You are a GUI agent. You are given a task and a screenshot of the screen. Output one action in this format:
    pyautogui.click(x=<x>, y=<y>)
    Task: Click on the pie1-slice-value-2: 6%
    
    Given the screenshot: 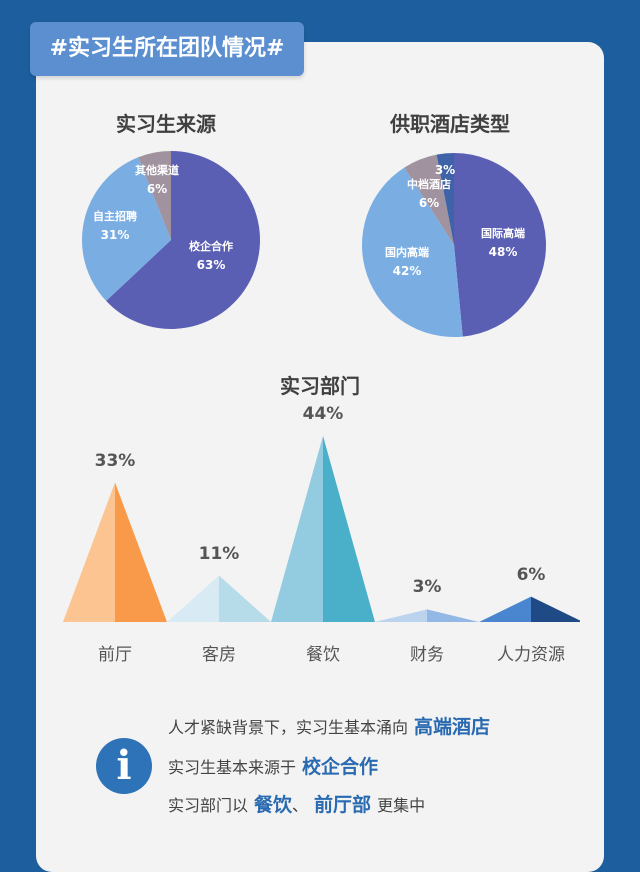 What is the action you would take?
    pyautogui.click(x=157, y=189)
    